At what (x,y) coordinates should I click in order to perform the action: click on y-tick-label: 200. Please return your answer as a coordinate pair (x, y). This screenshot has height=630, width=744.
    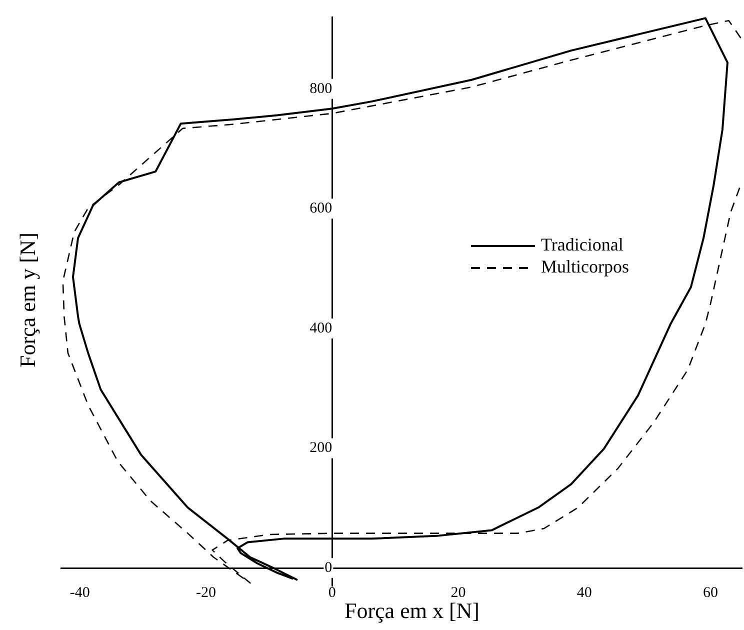
    Looking at the image, I should click on (321, 448).